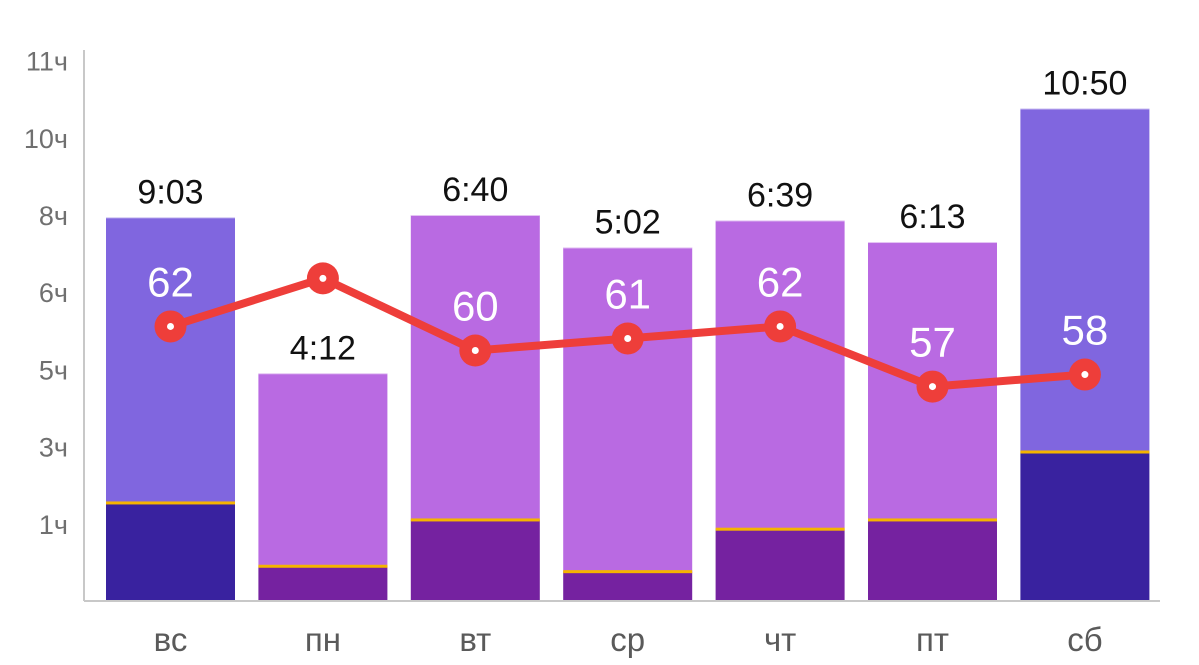  Describe the element at coordinates (475, 190) in the screenshot. I see `bar-total-label: 6:40` at that location.